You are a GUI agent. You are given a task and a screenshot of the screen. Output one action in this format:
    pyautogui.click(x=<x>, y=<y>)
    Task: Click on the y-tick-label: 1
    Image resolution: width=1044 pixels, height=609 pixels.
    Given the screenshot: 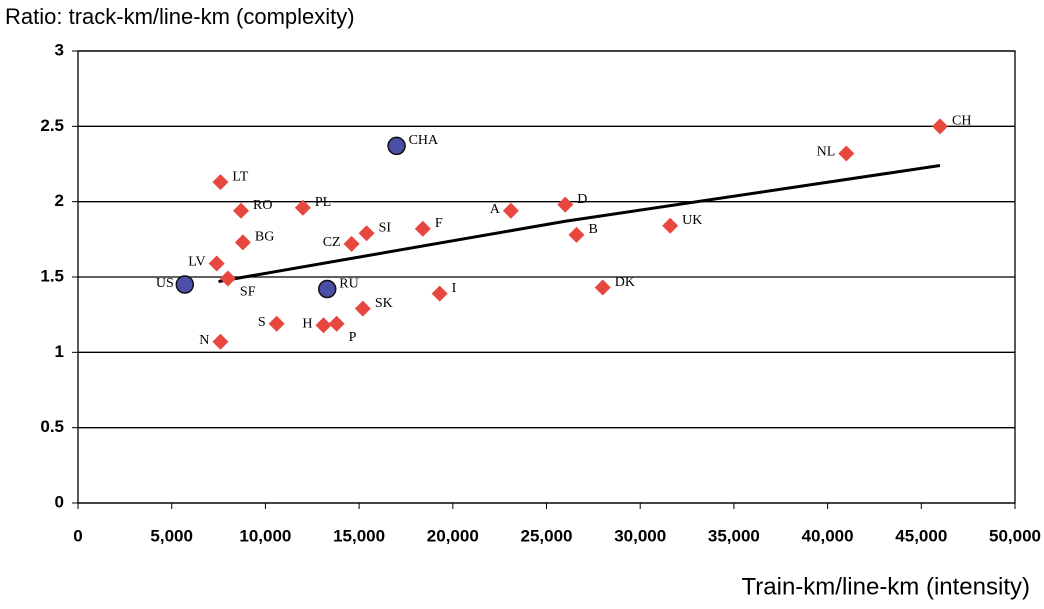 What is the action you would take?
    pyautogui.click(x=59, y=351)
    